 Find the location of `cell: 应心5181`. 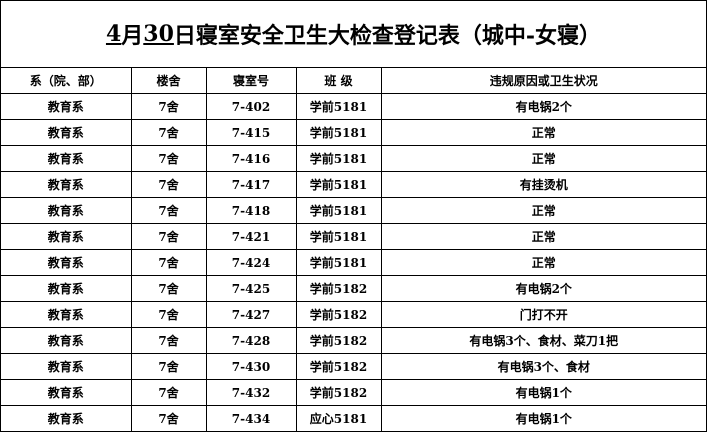

cell: 应心5181 is located at coordinates (338, 418).